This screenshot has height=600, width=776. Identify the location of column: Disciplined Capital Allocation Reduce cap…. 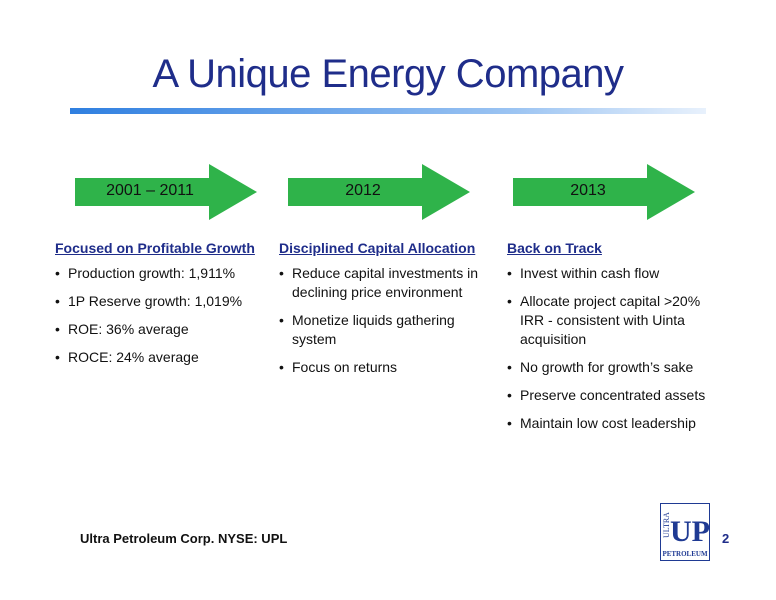
(386, 313).